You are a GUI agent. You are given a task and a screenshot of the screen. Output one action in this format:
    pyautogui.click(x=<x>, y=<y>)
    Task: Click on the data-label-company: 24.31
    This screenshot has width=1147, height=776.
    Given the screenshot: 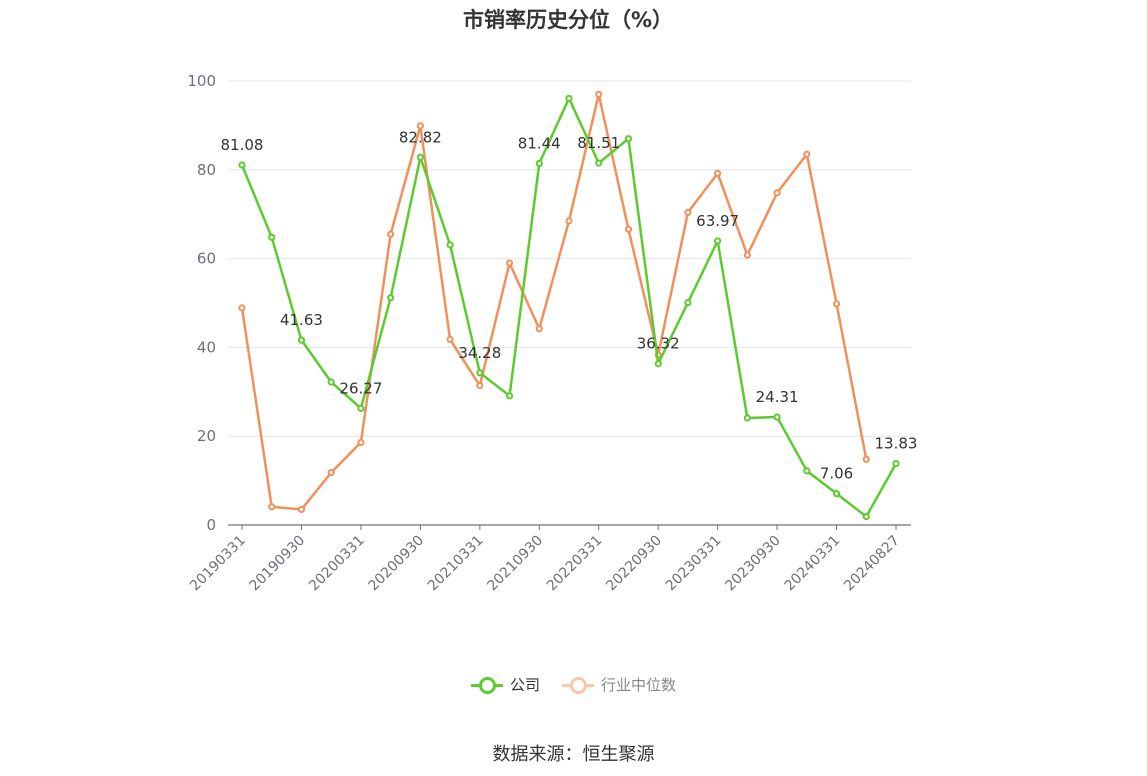 What is the action you would take?
    pyautogui.click(x=777, y=397)
    